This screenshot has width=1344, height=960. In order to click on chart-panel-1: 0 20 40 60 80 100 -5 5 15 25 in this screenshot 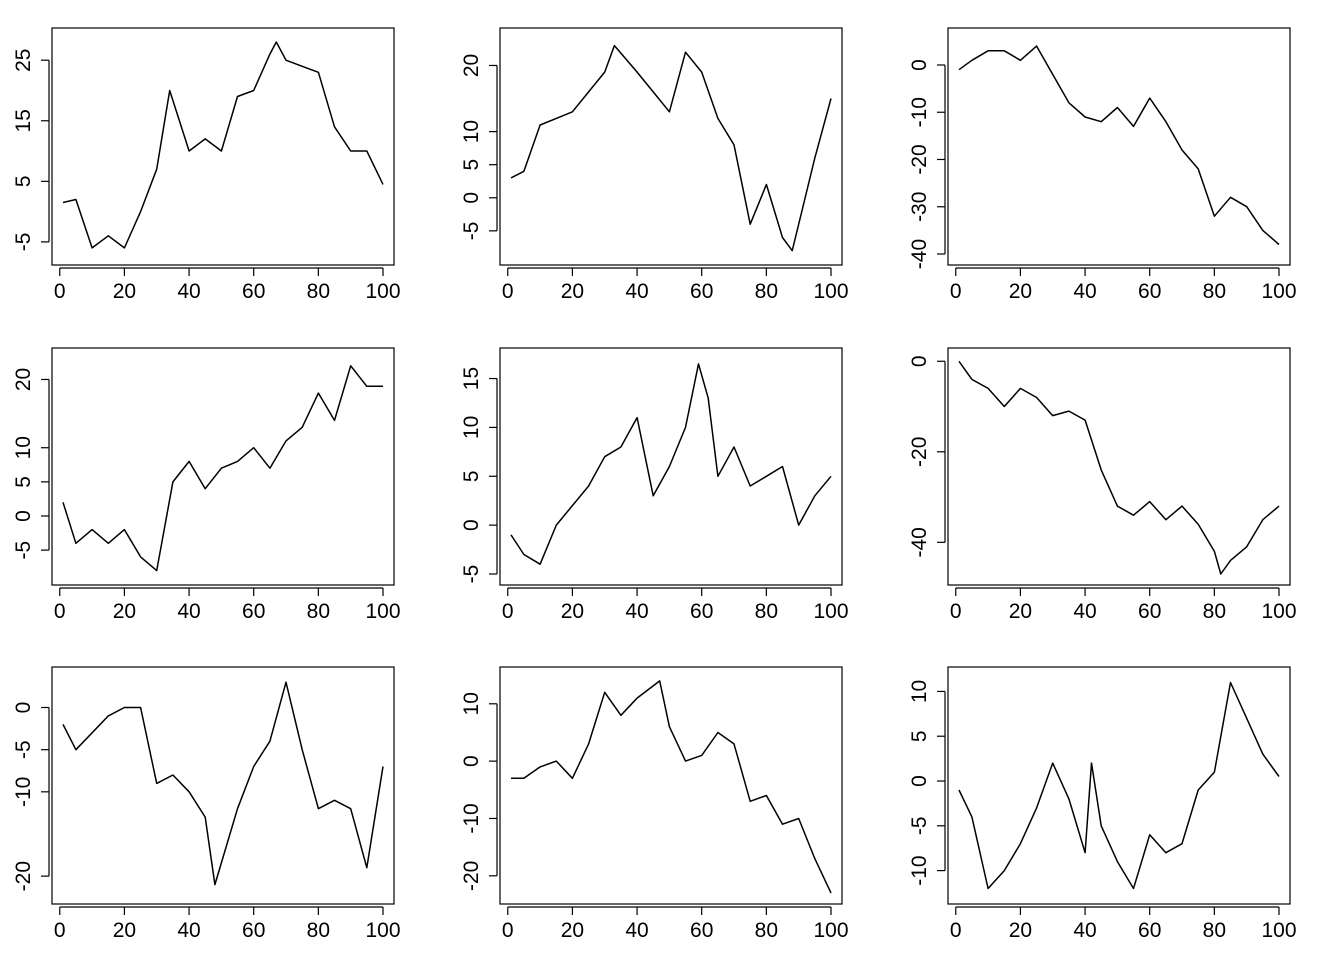, I will do `click(206, 165)`.